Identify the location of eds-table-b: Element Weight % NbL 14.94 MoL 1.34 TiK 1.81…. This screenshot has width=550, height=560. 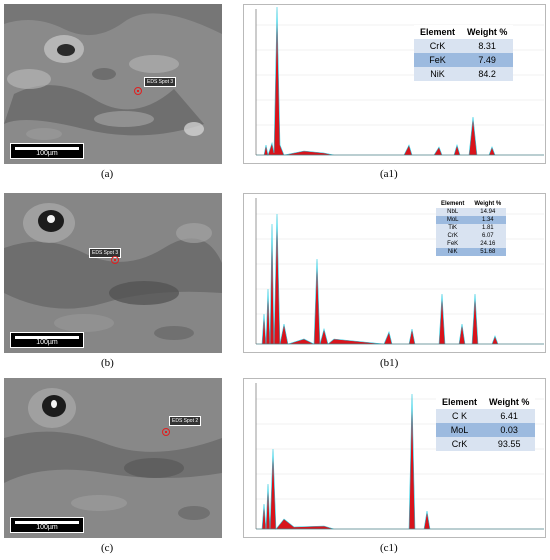
(471, 228).